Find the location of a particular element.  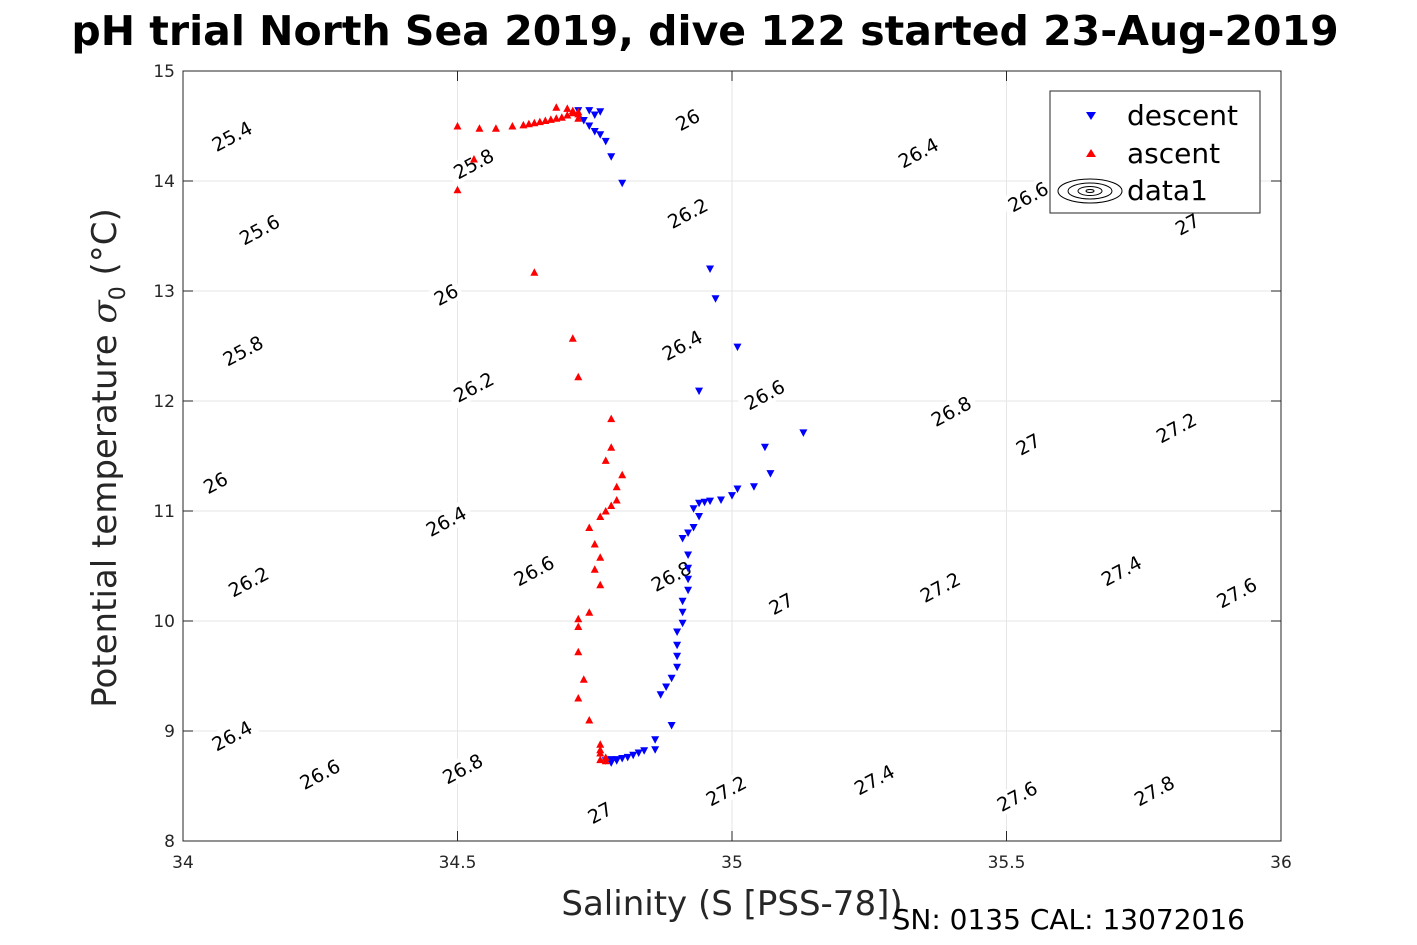

y-axis-label-text: Potential temperature is located at coordinates (105, 516).